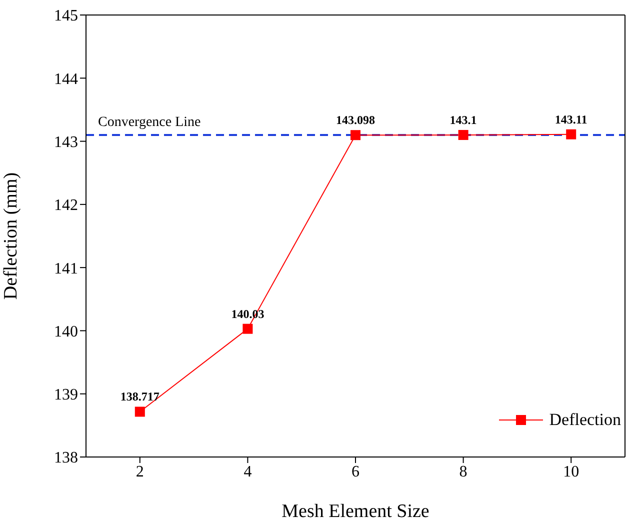 The height and width of the screenshot is (523, 627). I want to click on data-label: 143.098, so click(355, 120).